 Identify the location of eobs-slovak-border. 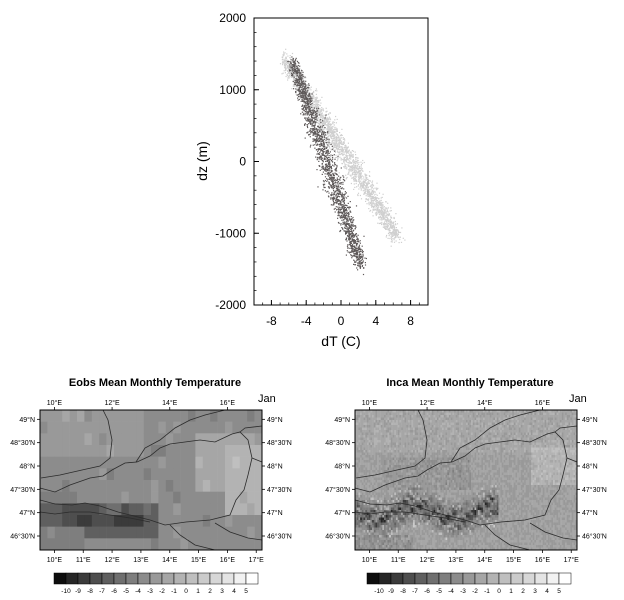
(251, 429).